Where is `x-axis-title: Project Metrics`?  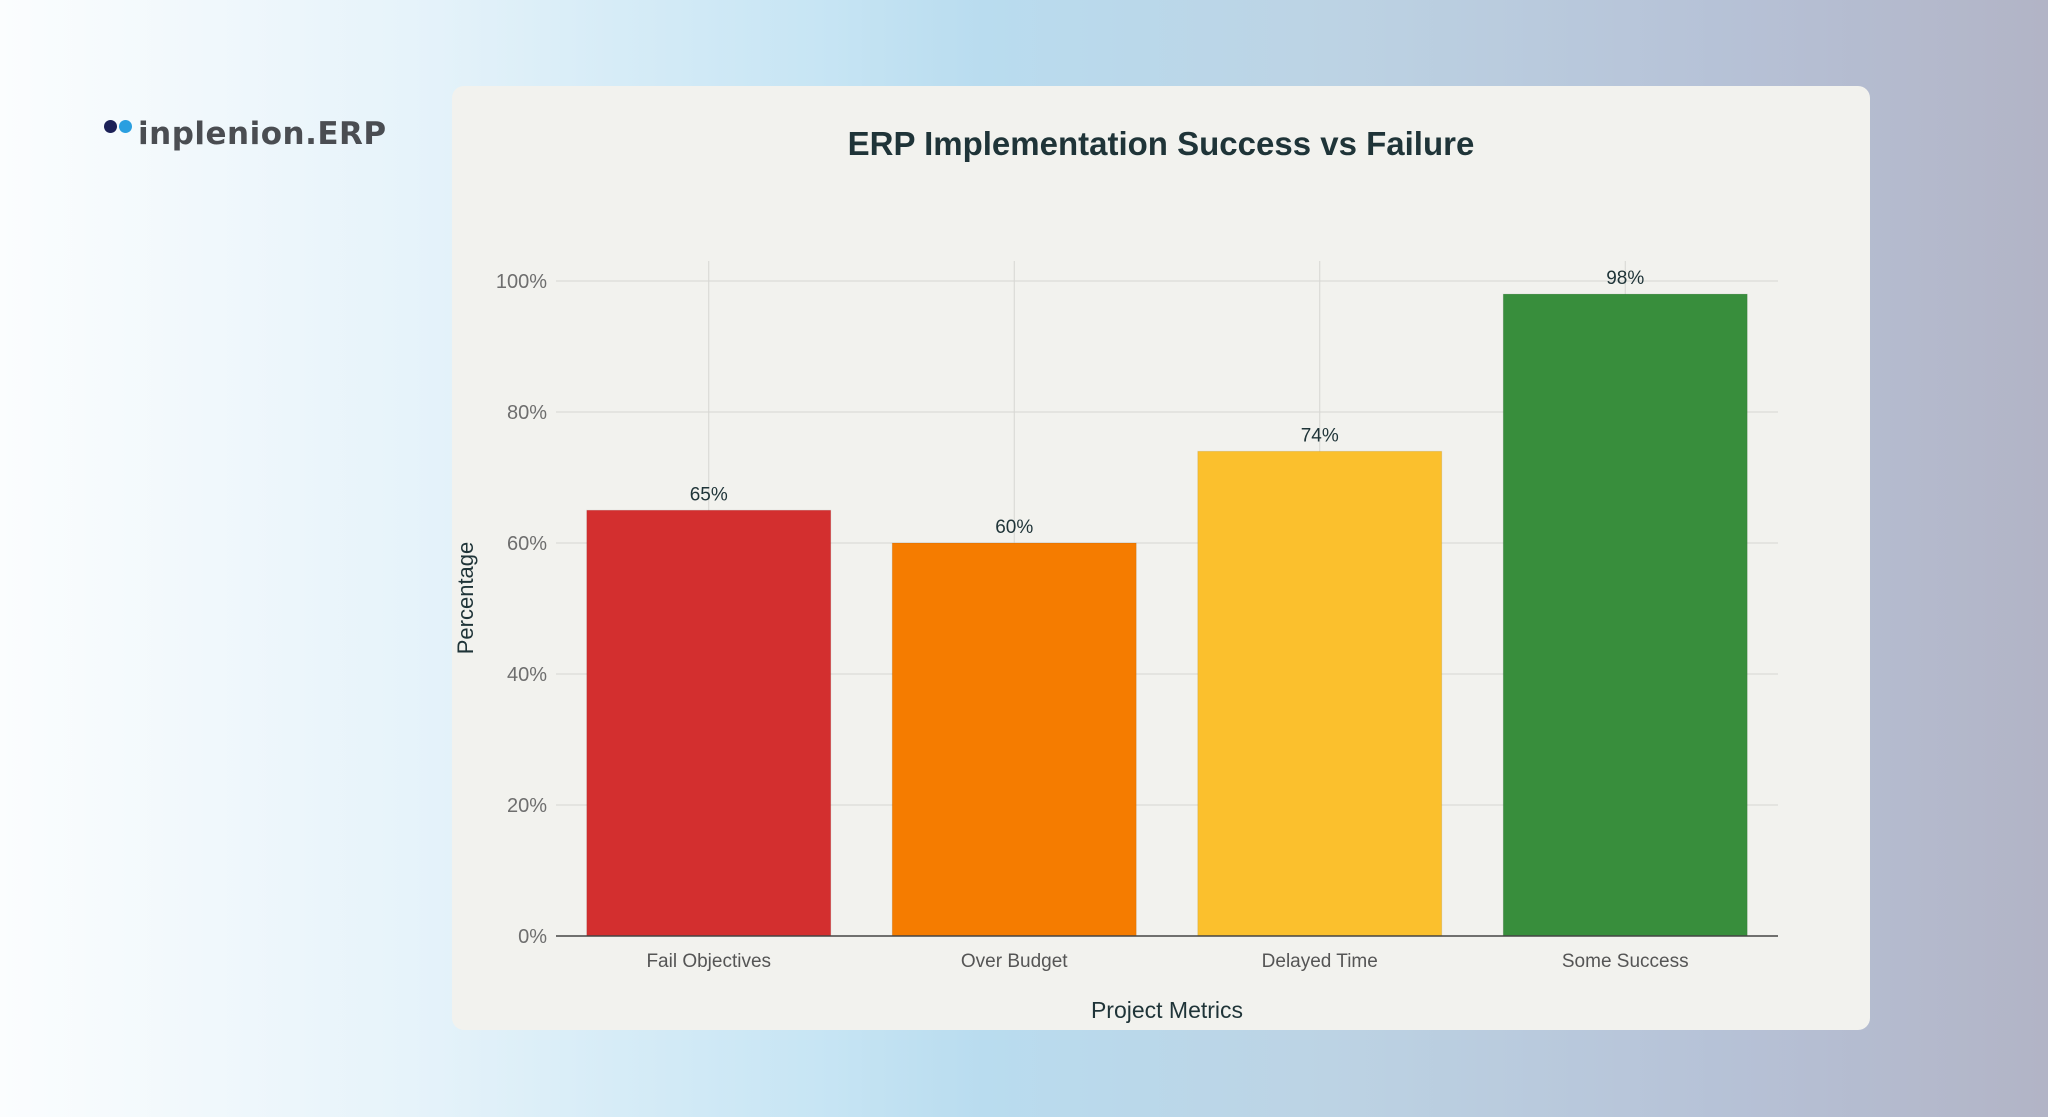 x-axis-title: Project Metrics is located at coordinates (1167, 1010).